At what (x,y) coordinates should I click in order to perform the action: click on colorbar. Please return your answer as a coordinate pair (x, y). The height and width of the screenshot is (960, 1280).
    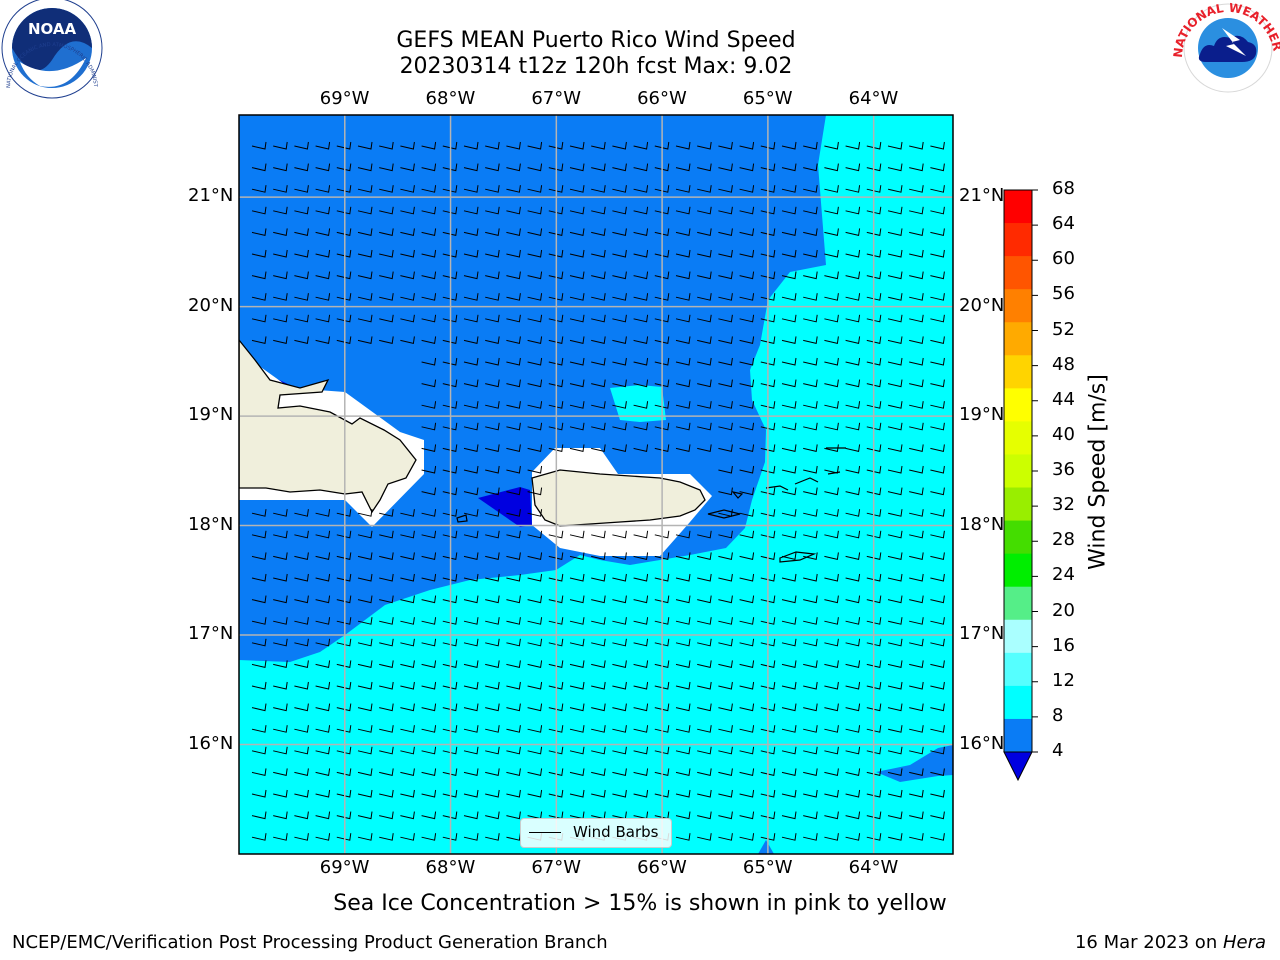
    Looking at the image, I should click on (1020, 485).